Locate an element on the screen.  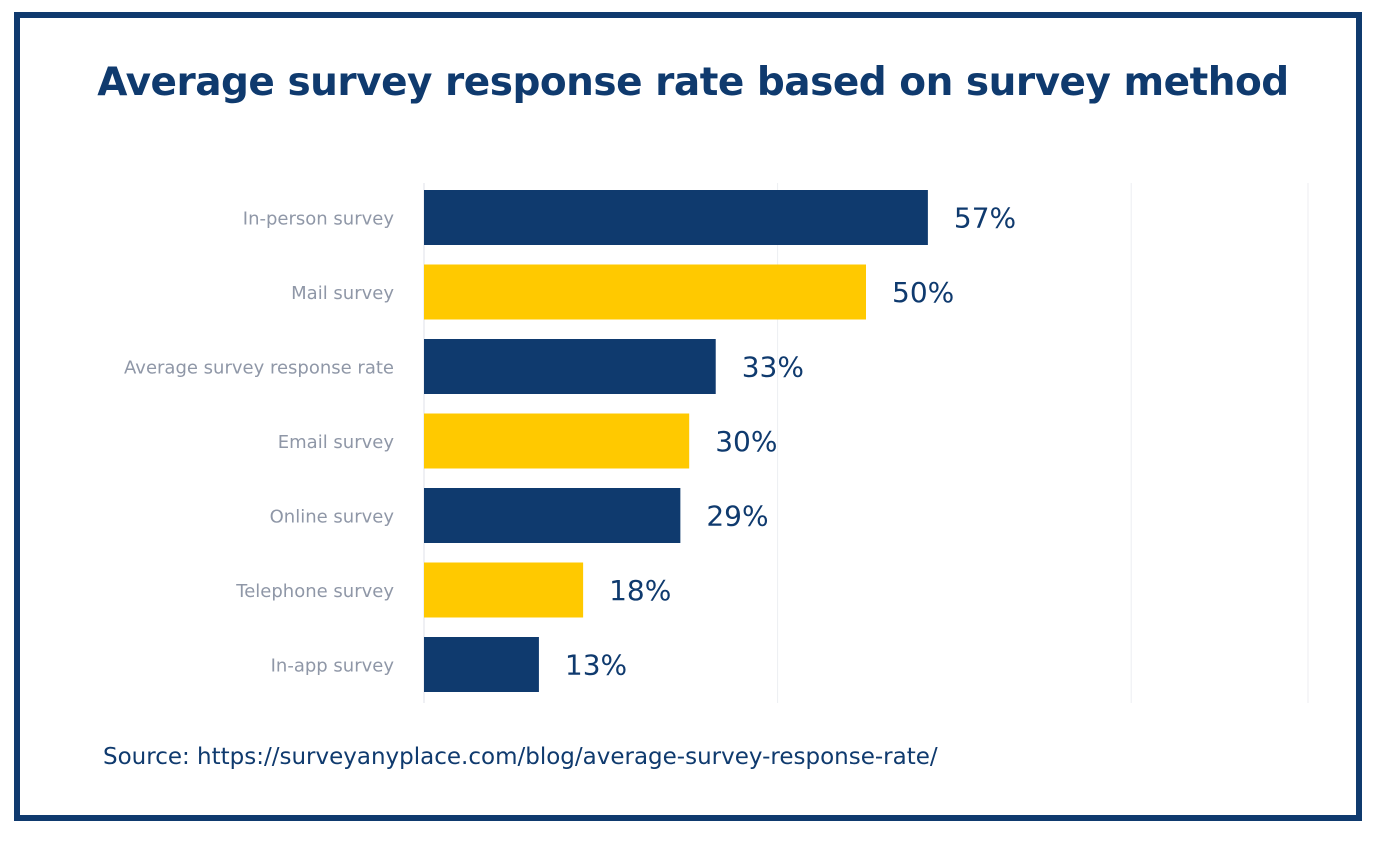
value-label: 57% is located at coordinates (985, 218).